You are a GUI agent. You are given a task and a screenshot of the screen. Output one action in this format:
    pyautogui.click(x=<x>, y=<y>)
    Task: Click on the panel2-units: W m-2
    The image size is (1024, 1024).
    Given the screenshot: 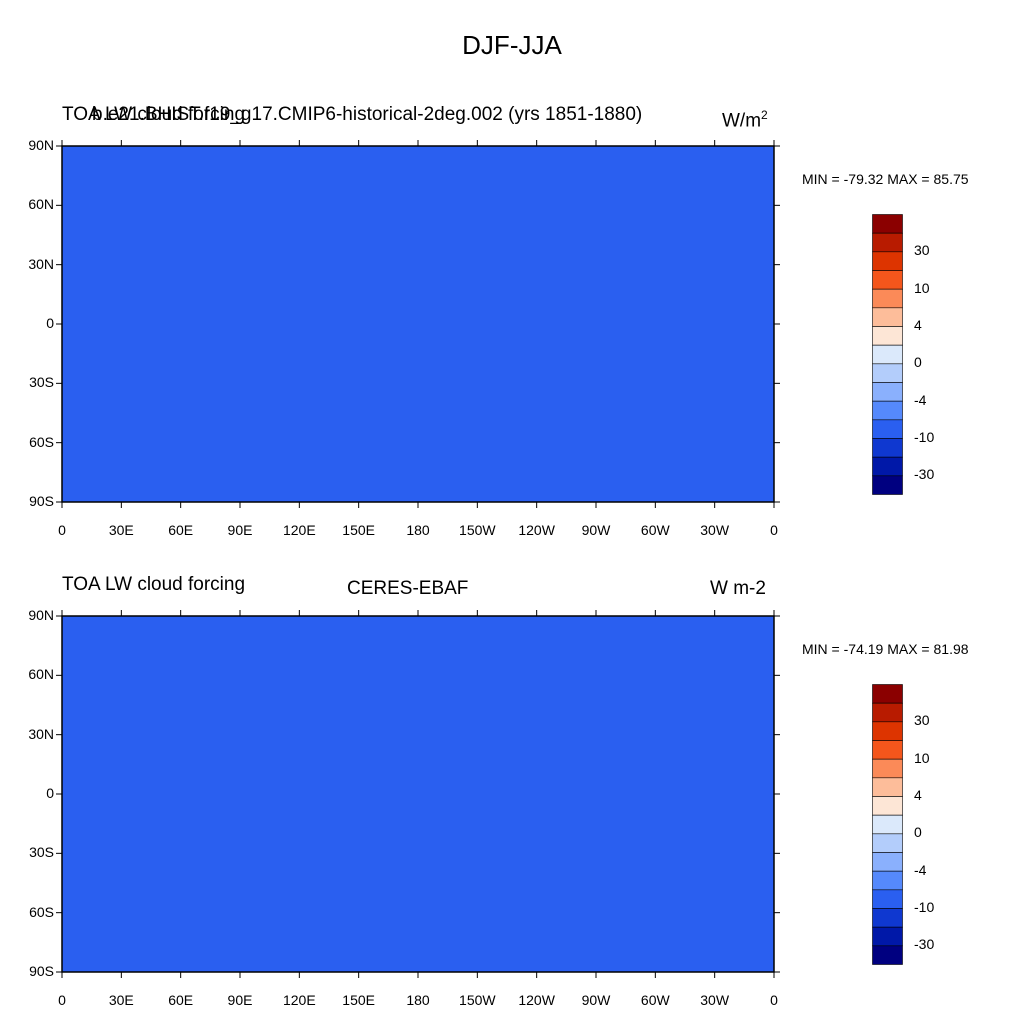 What is the action you would take?
    pyautogui.click(x=738, y=588)
    